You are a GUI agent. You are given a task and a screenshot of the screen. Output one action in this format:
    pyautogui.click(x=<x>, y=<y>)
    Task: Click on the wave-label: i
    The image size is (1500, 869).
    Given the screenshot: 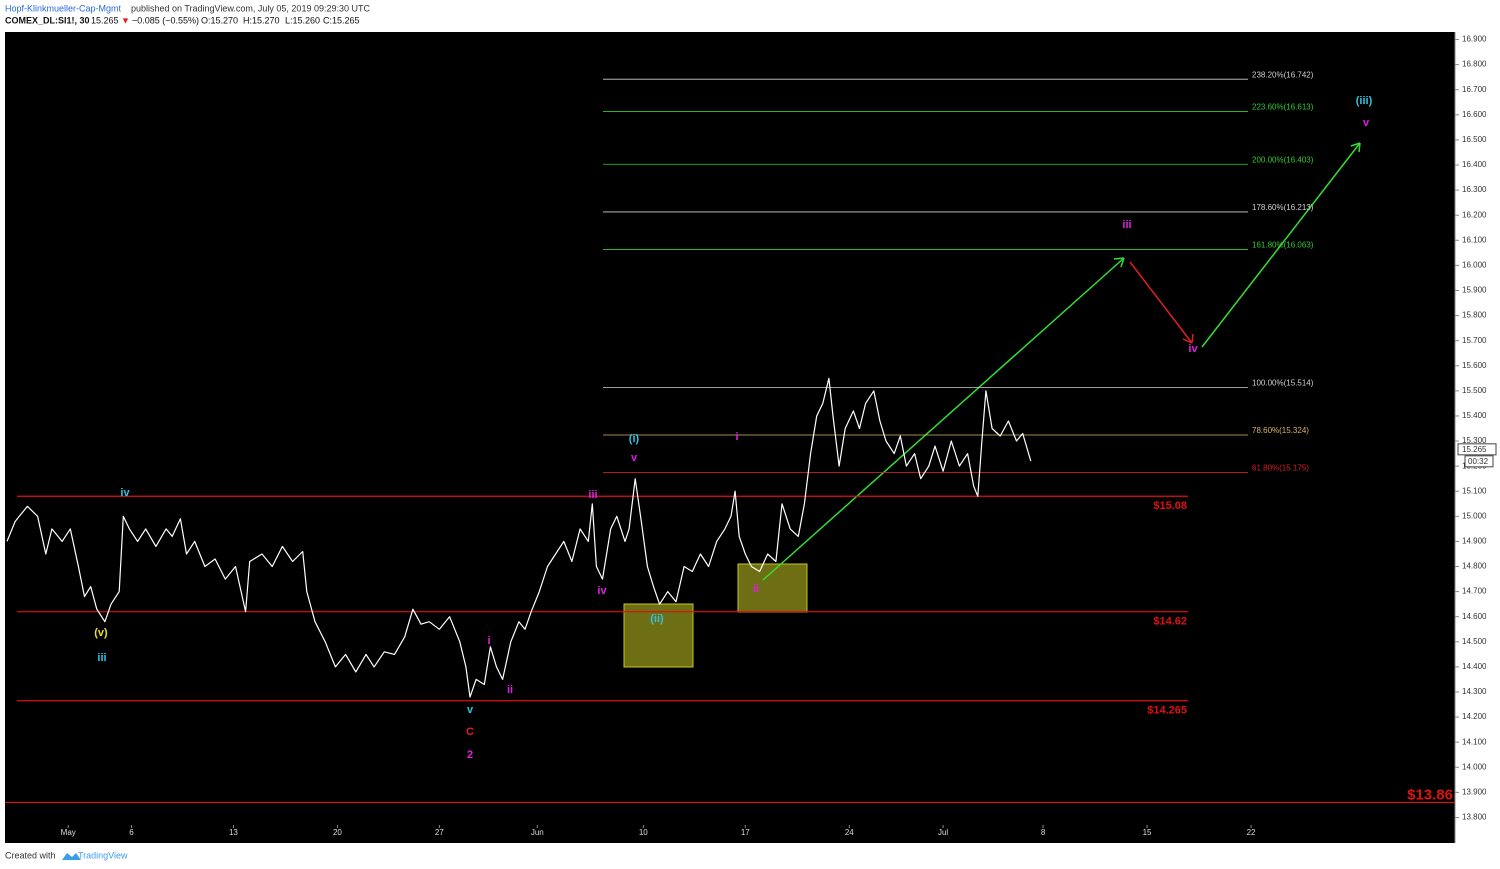 What is the action you would take?
    pyautogui.click(x=736, y=437)
    